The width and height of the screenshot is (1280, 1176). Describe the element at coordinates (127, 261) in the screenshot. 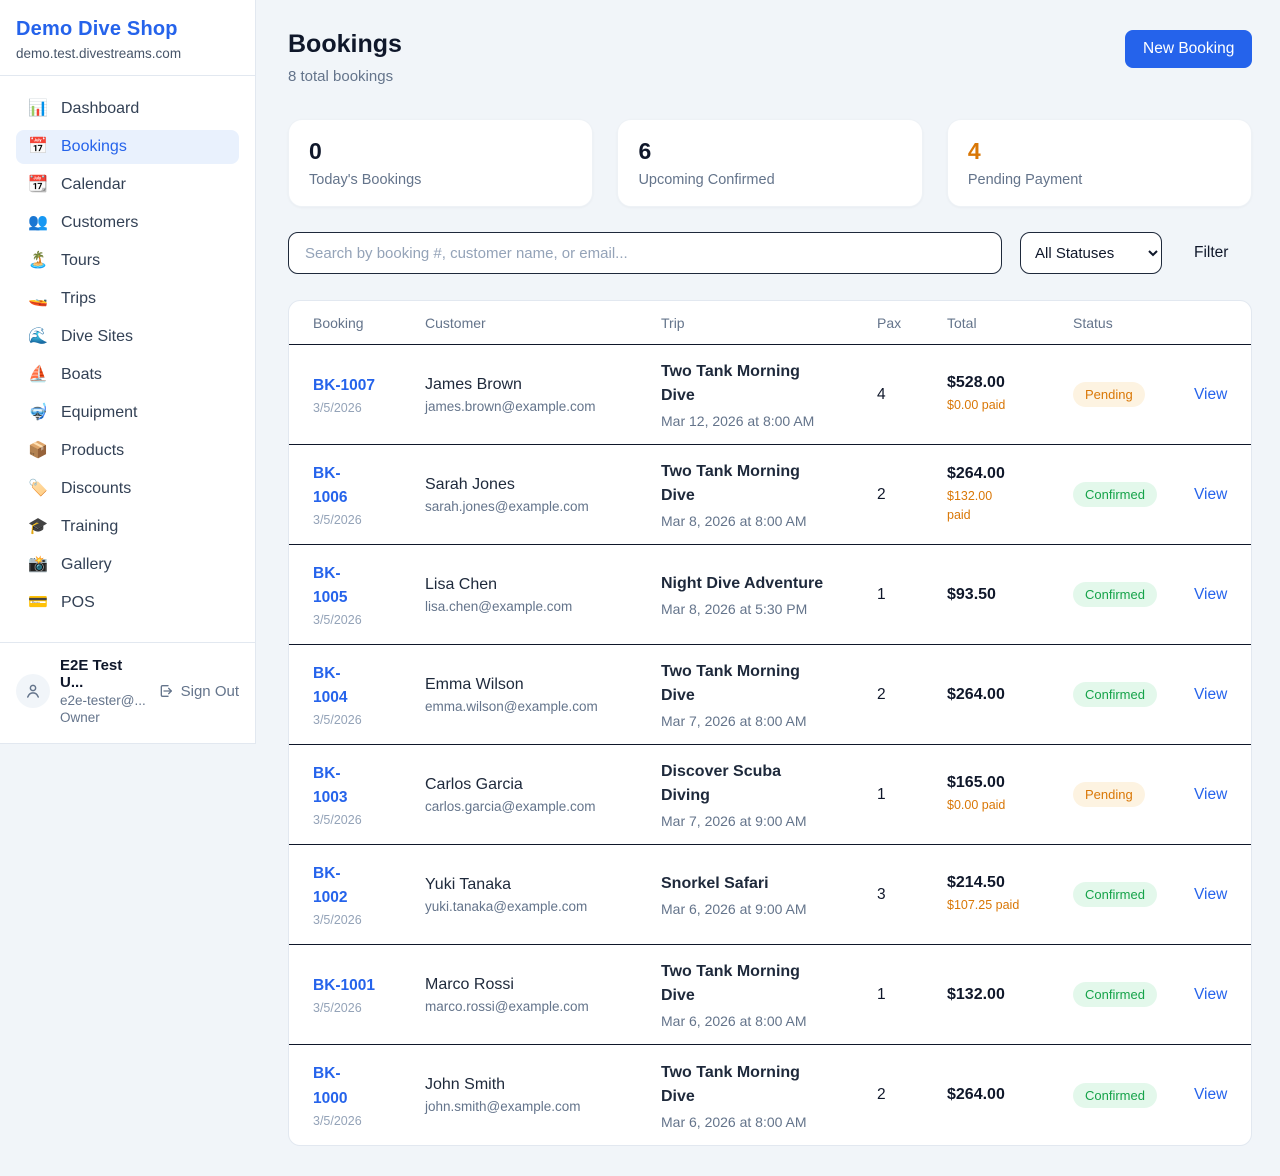

I see `sidebar-item-tours: 🏝️ Tours` at that location.